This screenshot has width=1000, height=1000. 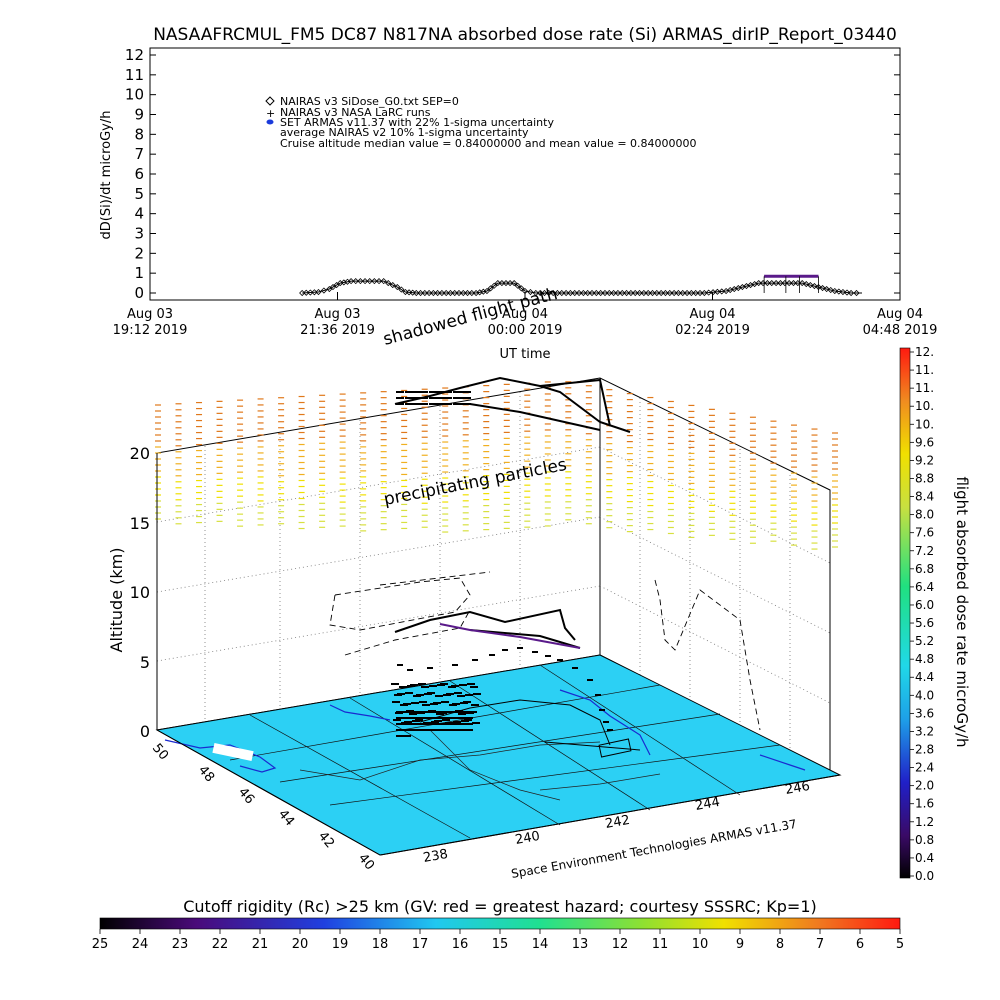 What do you see at coordinates (139, 234) in the screenshot?
I see `y-tick-label: 3` at bounding box center [139, 234].